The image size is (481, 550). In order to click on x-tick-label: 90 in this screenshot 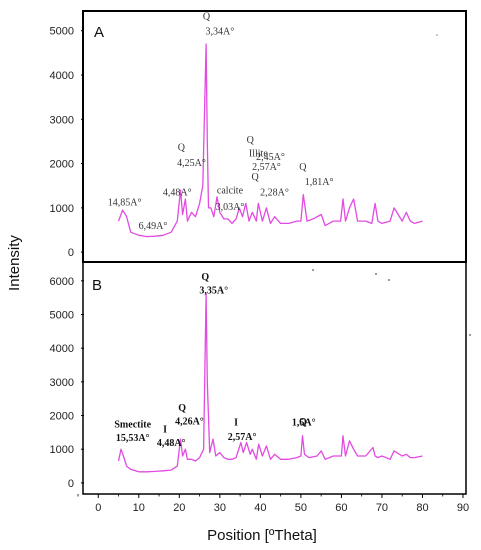, I will do `click(463, 508)`.